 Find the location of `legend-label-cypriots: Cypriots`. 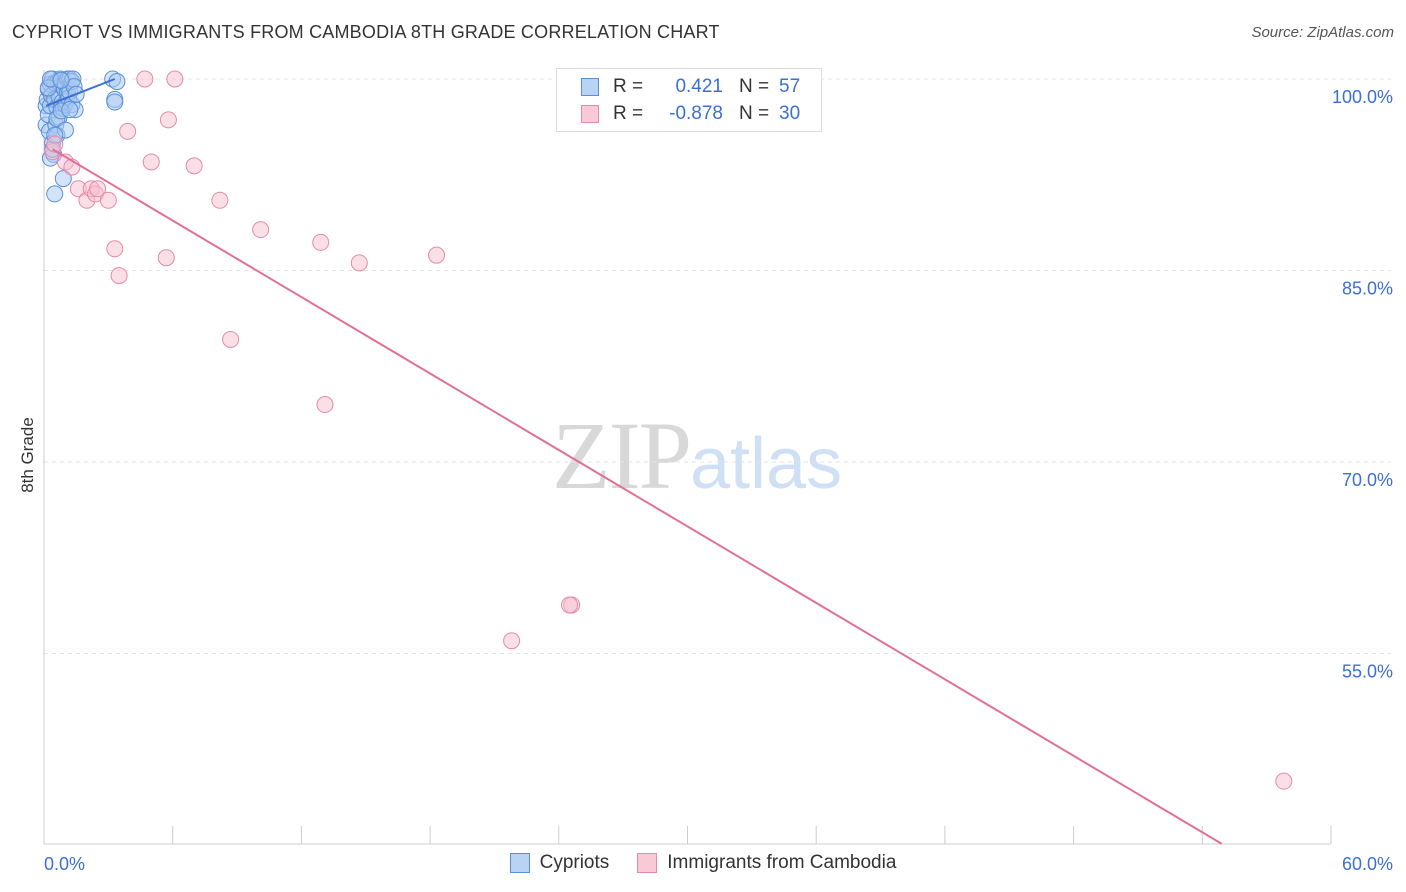

legend-label-cypriots: Cypriots is located at coordinates (574, 862).